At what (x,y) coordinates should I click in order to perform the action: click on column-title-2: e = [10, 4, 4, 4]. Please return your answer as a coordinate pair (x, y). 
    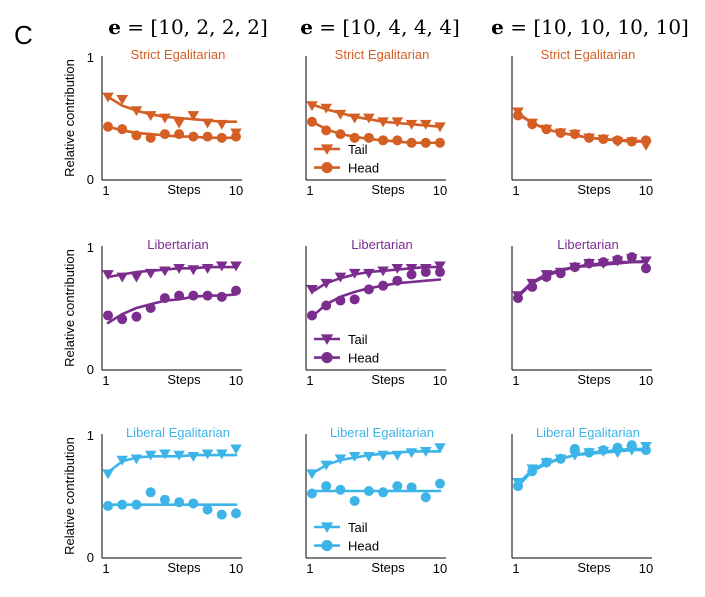
    Looking at the image, I should click on (380, 27).